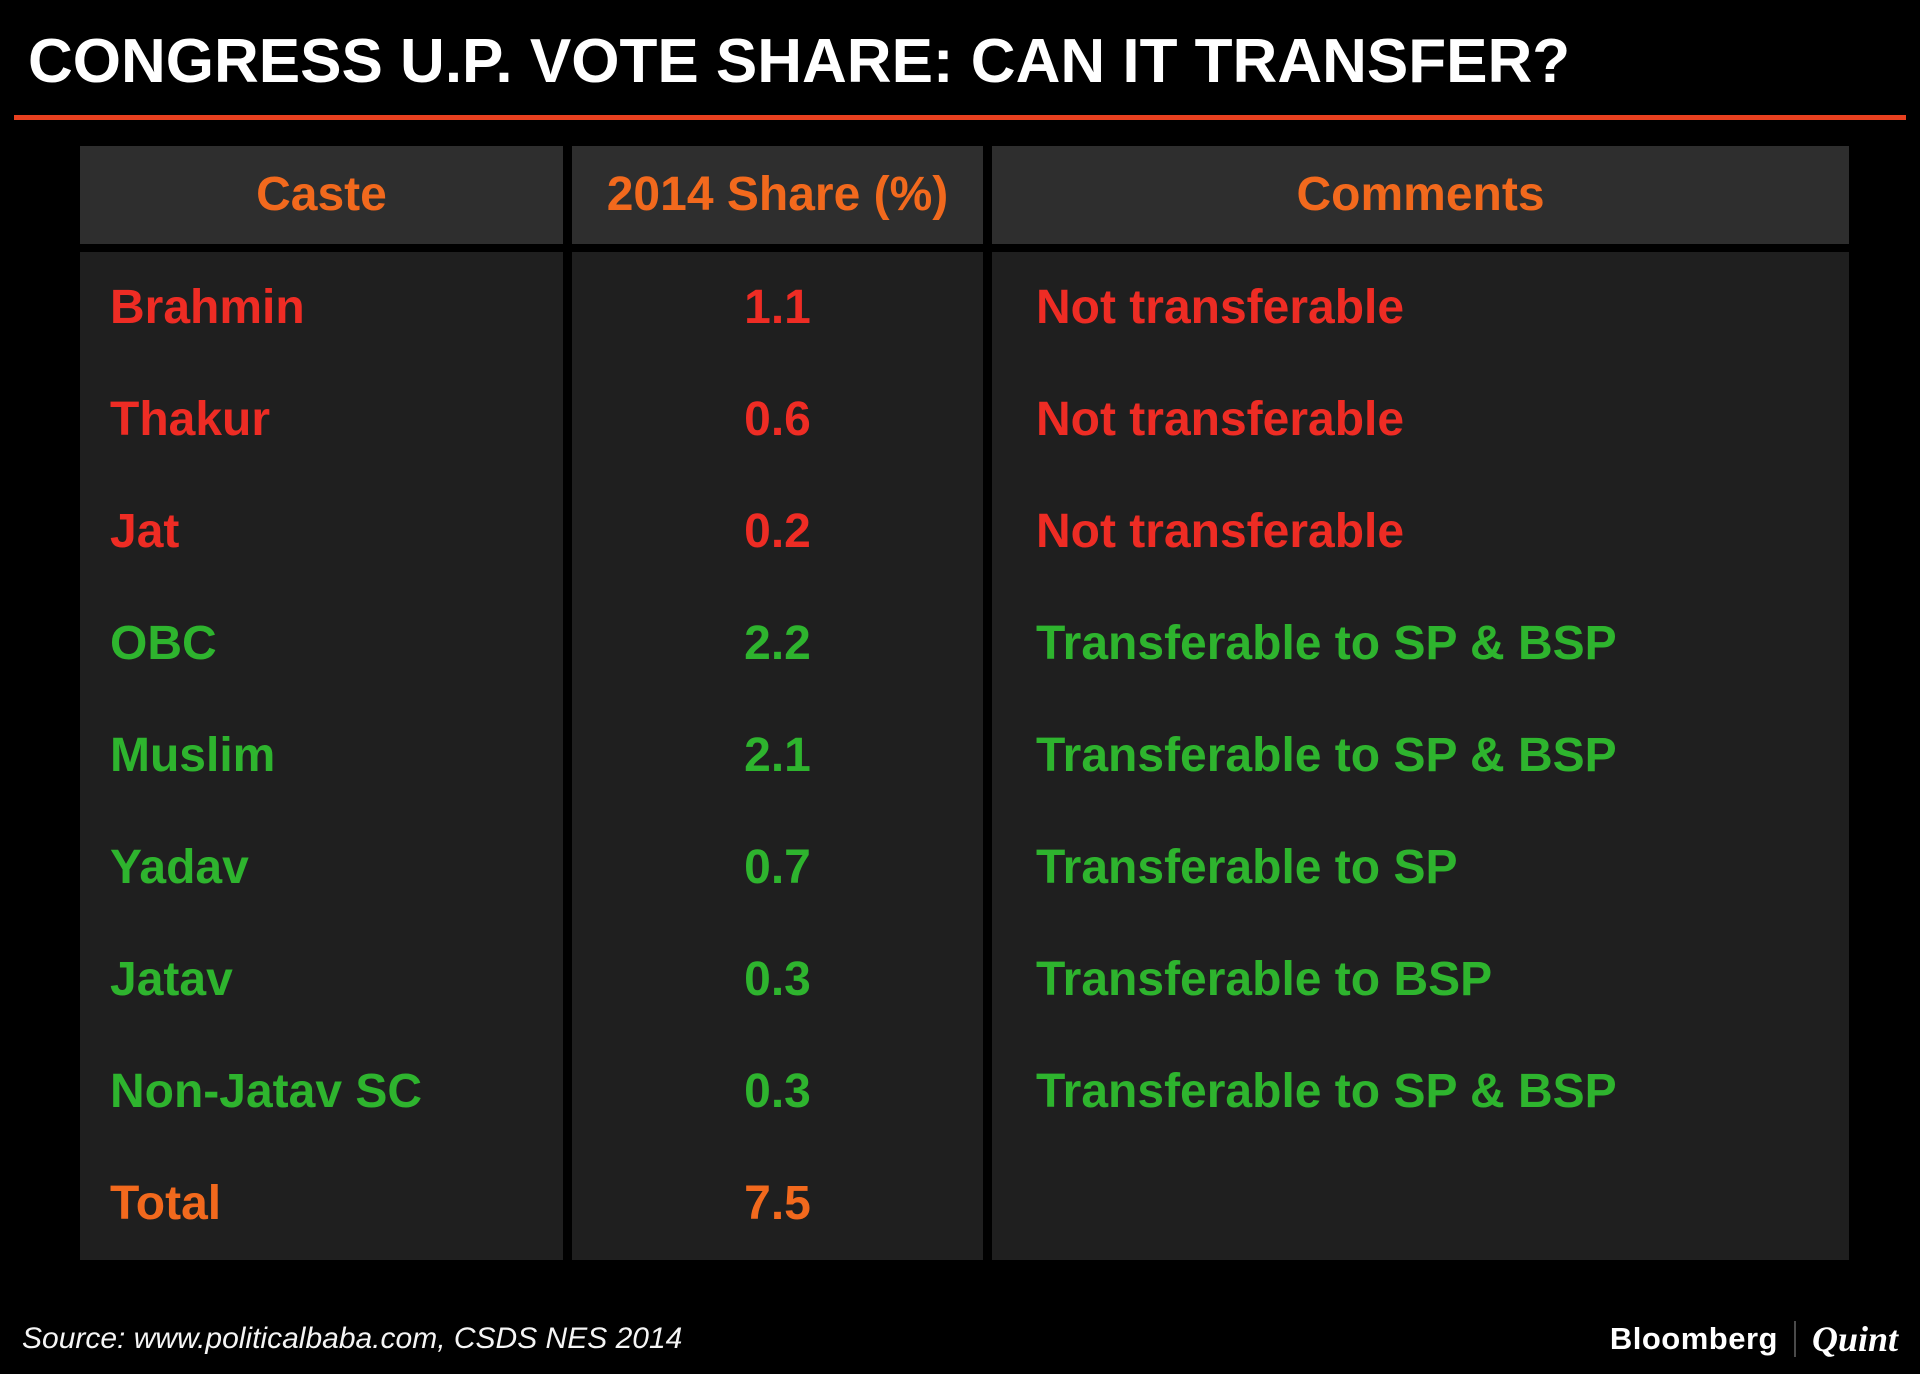 The width and height of the screenshot is (1920, 1374). Describe the element at coordinates (321, 1204) in the screenshot. I see `caste-cell: Total` at that location.